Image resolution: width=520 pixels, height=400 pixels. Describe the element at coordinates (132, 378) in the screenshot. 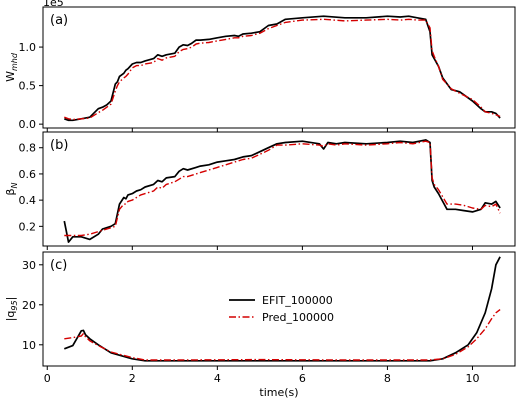

I see `x-tick-label: 2` at that location.